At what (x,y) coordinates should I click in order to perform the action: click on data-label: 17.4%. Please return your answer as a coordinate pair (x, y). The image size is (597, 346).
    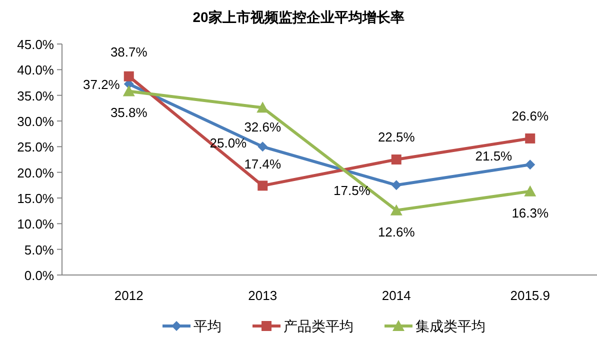
    Looking at the image, I should click on (263, 164).